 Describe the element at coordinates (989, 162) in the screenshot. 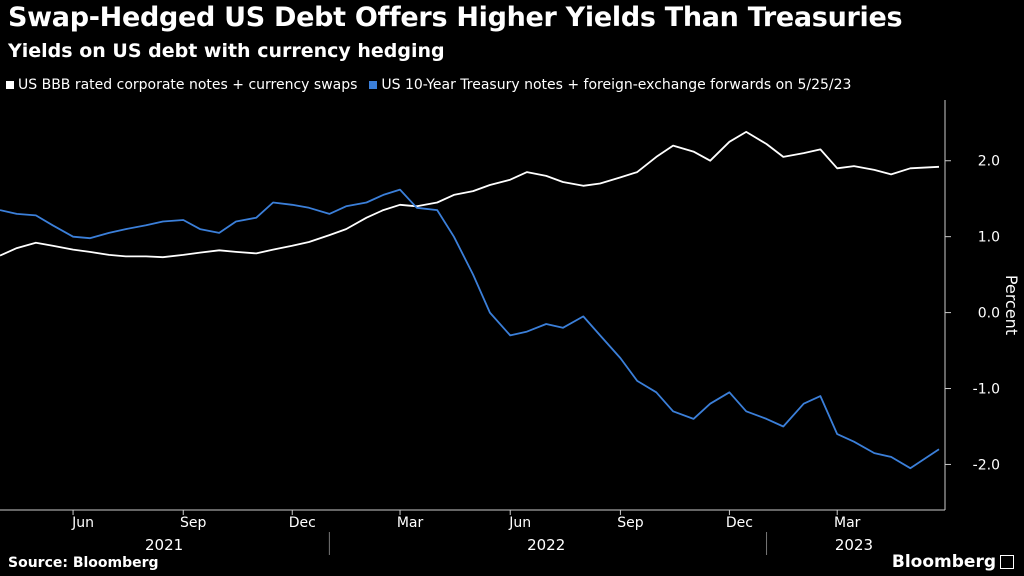

I see `y-tick-label: 2.0` at that location.